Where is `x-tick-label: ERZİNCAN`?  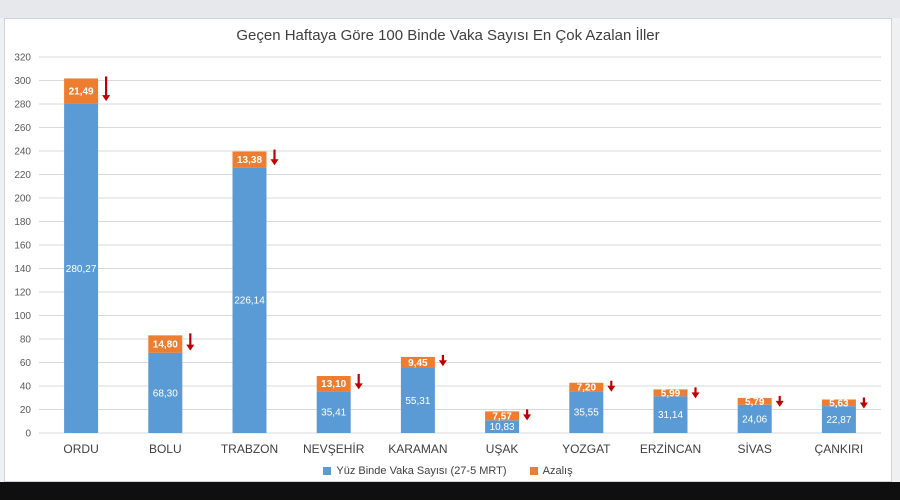 x-tick-label: ERZİNCAN is located at coordinates (670, 449).